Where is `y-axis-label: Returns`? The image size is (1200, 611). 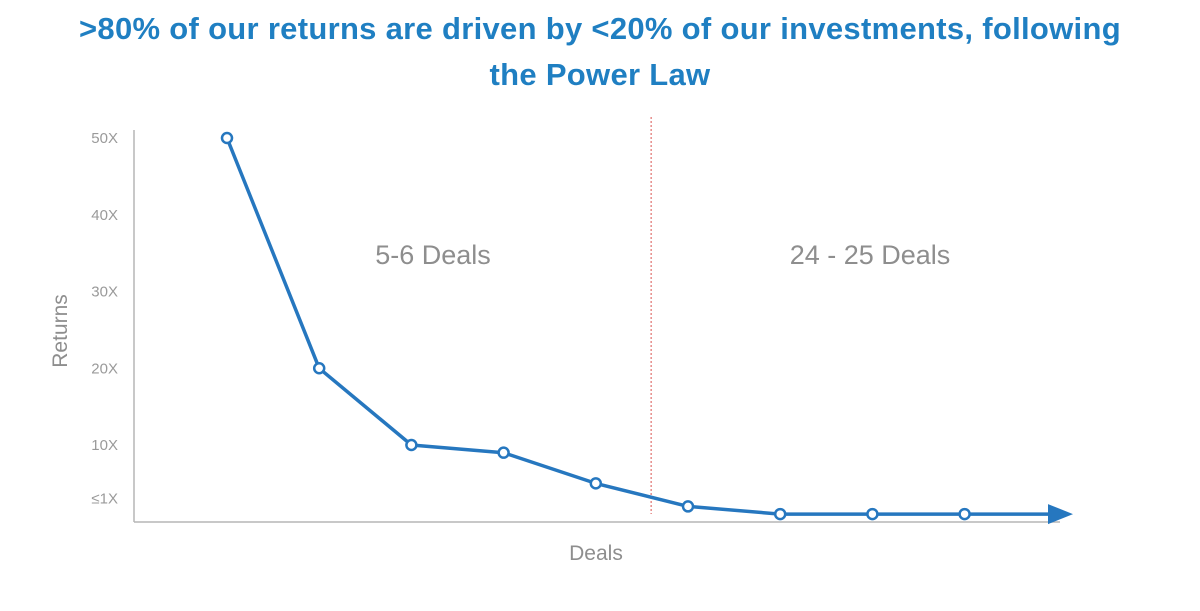
y-axis-label: Returns is located at coordinates (60, 331).